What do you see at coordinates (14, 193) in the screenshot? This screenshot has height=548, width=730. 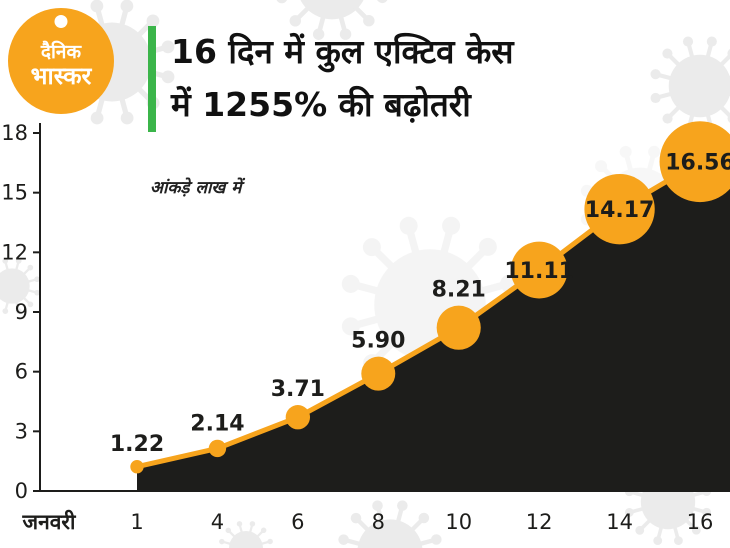 I see `y-axis-tick-label: 15` at bounding box center [14, 193].